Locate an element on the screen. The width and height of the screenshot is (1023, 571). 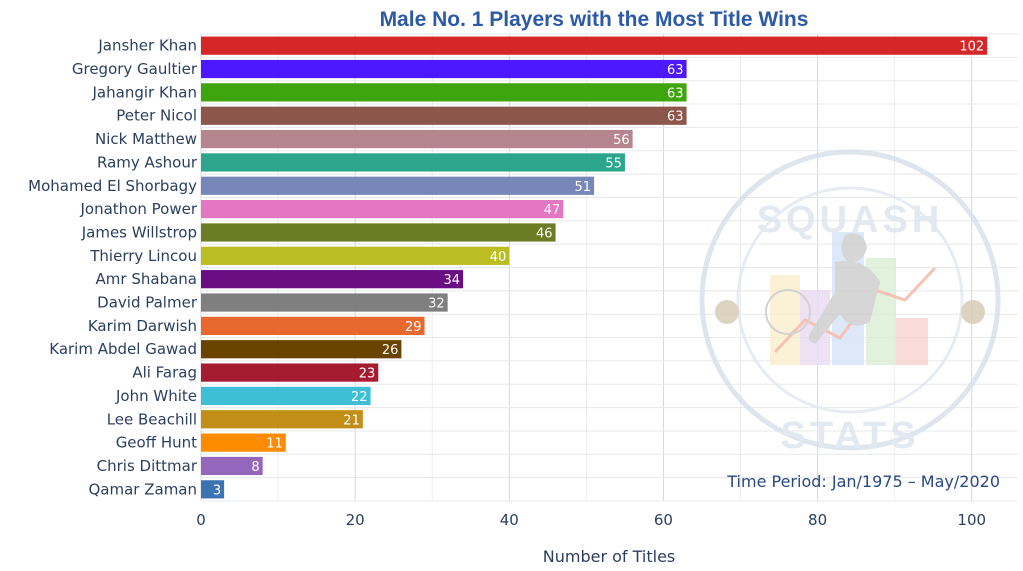
category-label: Karim Abdel Gawad is located at coordinates (123, 349).